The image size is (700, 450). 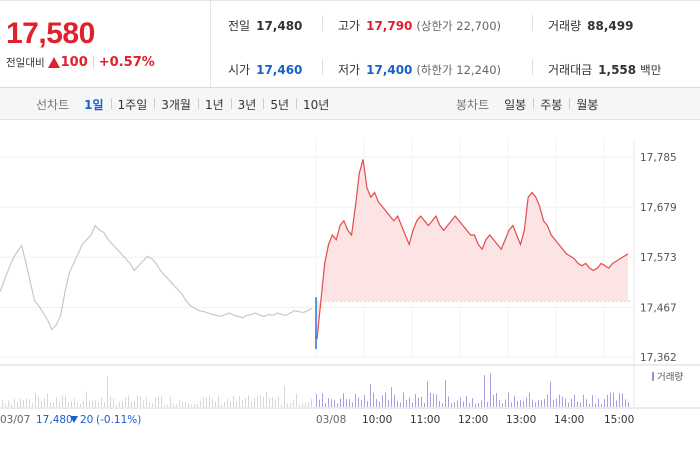 I want to click on tab-monthly-candle: 월봉, so click(x=587, y=104).